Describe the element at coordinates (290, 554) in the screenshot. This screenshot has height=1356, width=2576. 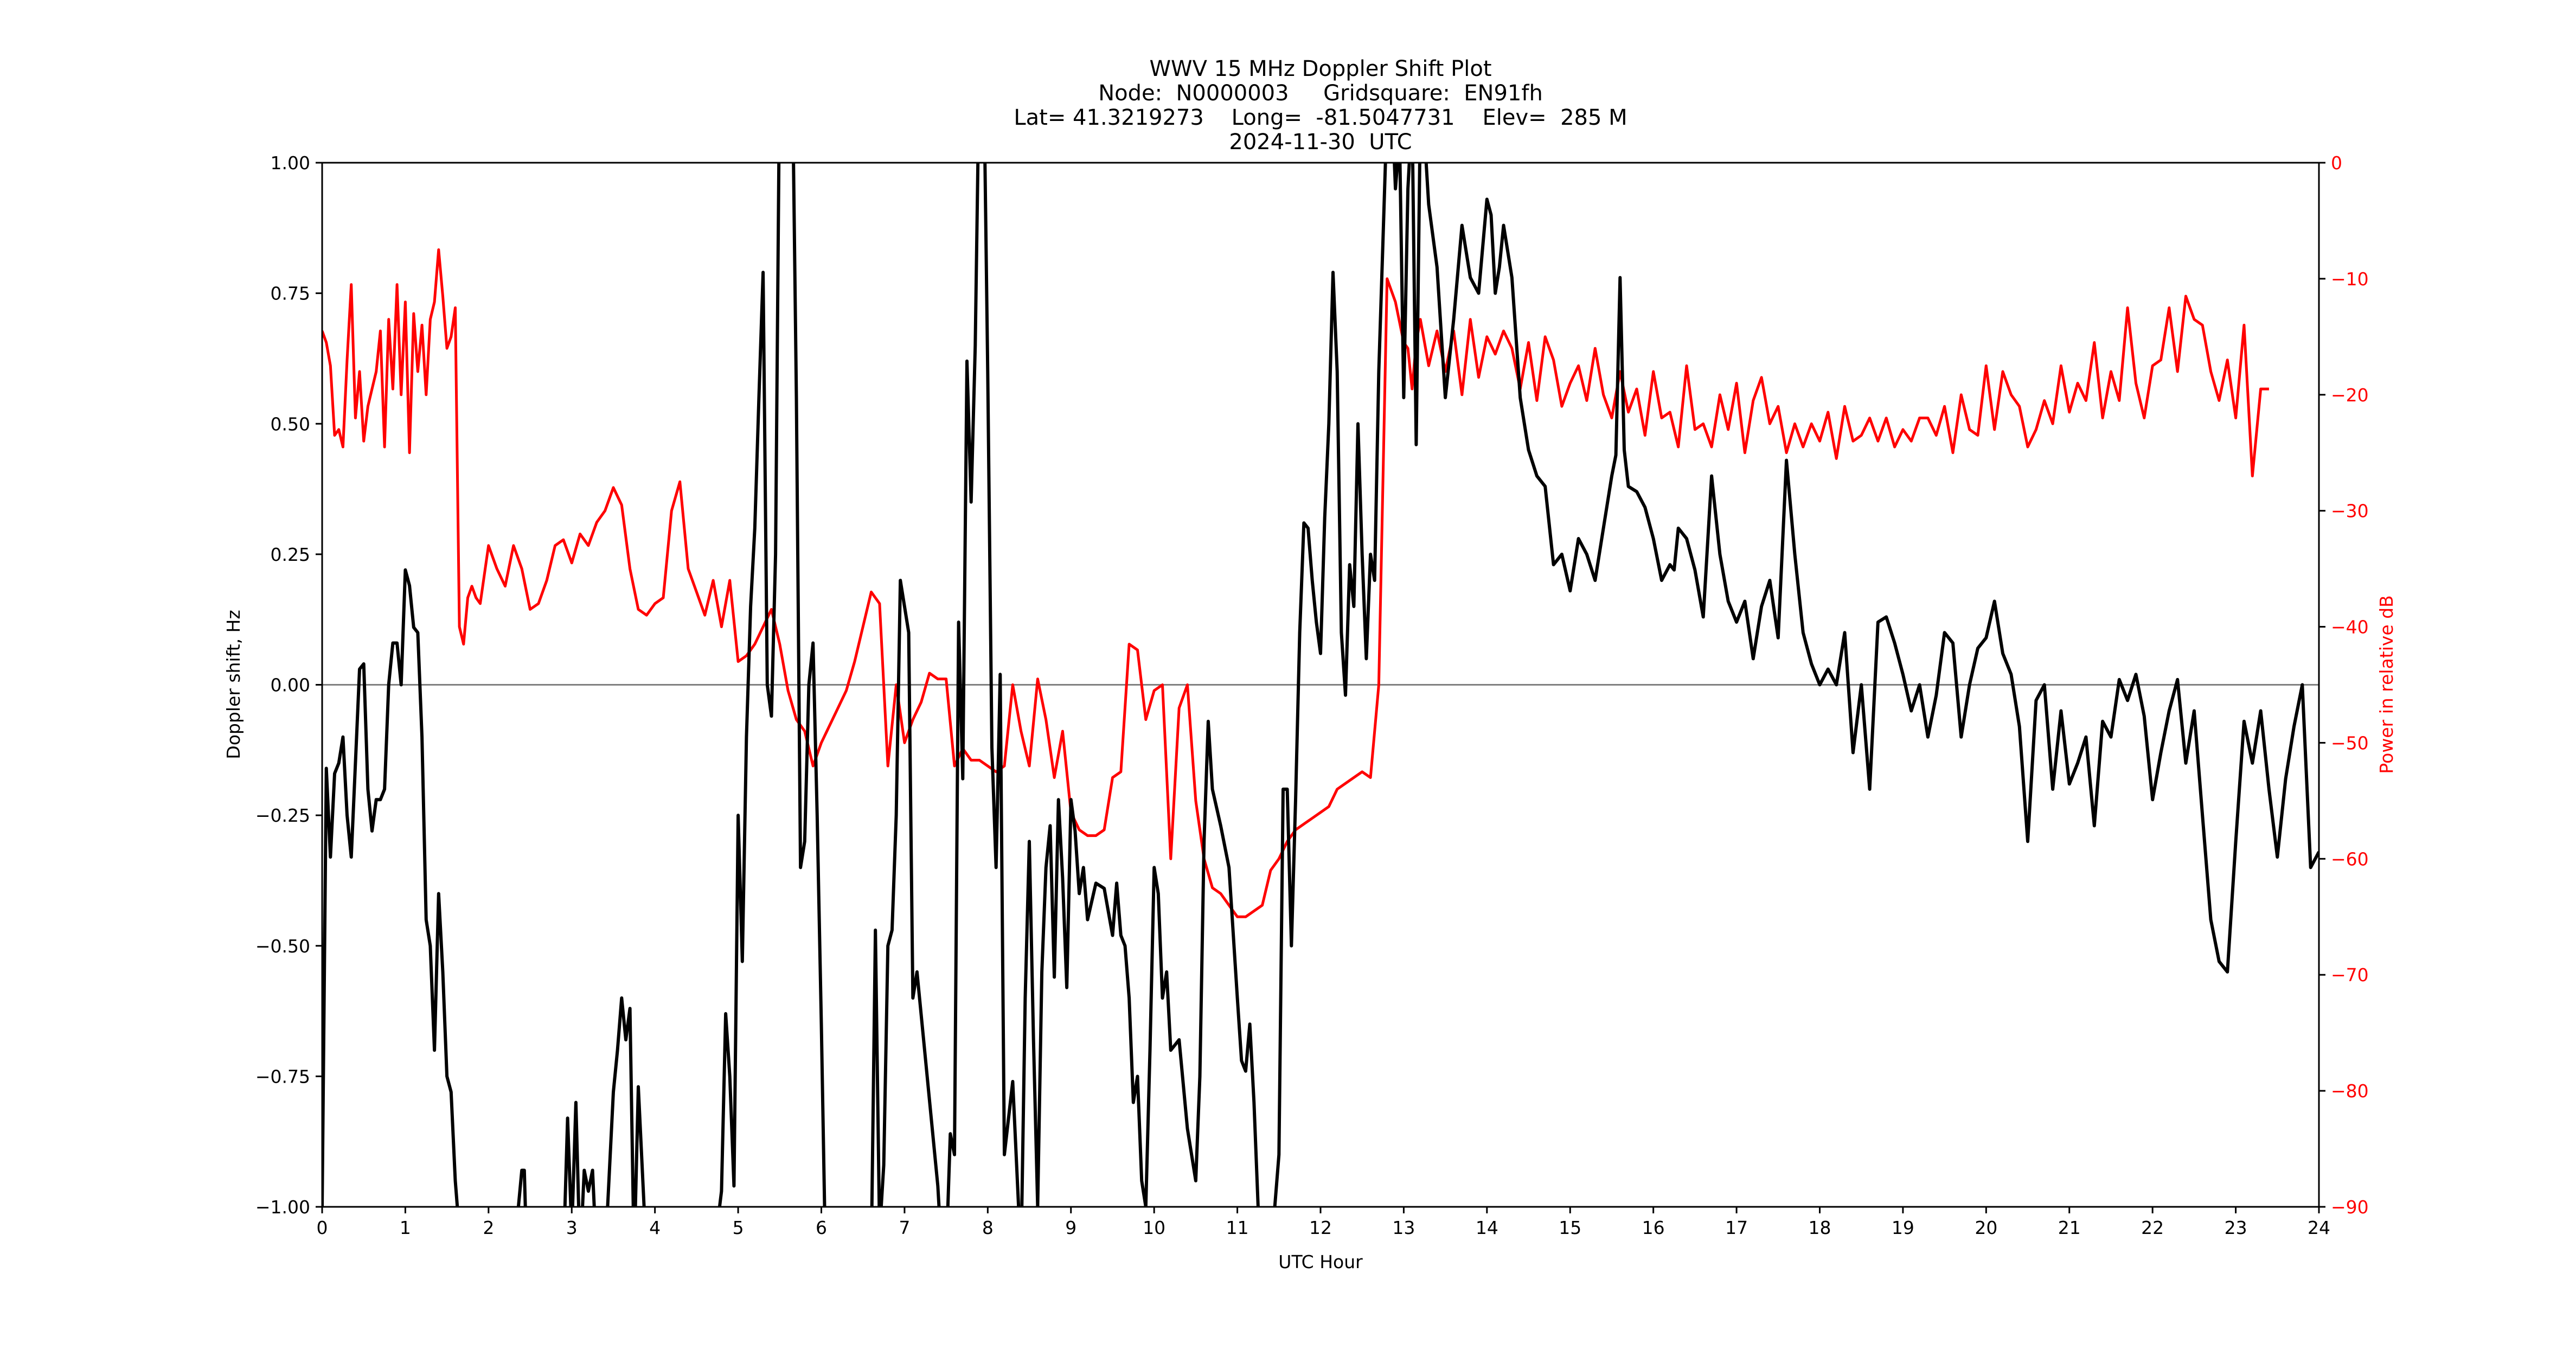
I see `y-tick-label: 0.25` at that location.